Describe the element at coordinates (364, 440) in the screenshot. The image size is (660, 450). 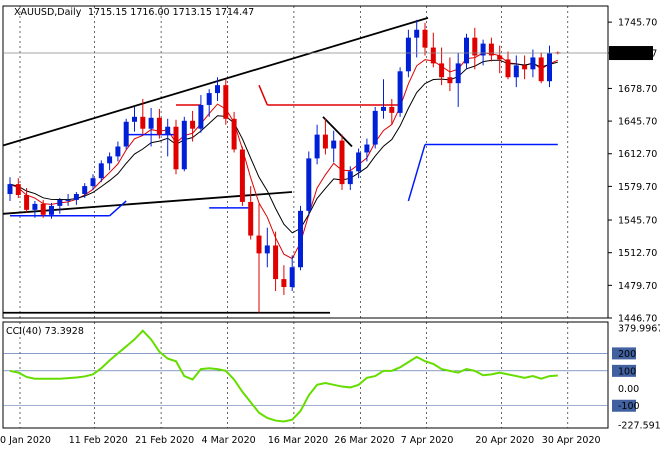
I see `x-tick-label: 26 Mar 2020` at that location.